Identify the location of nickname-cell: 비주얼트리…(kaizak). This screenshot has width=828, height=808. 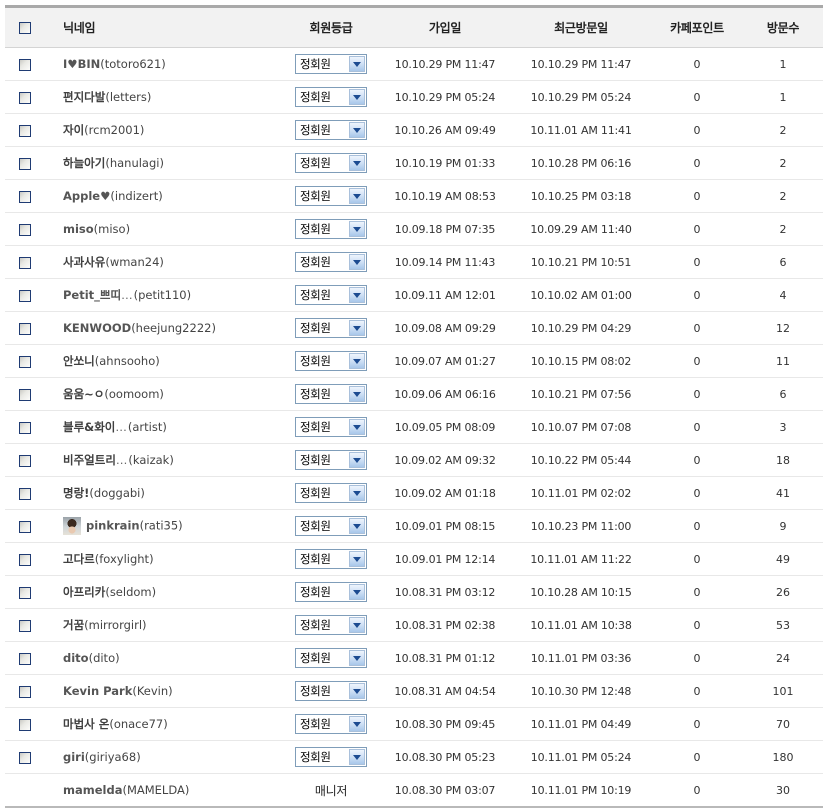
(164, 460).